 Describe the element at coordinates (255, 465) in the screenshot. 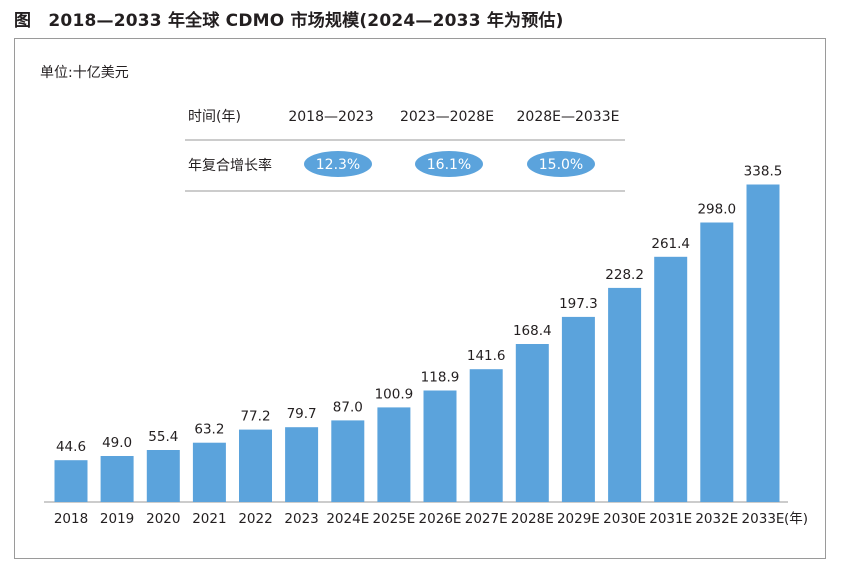

I see `bar-2022` at that location.